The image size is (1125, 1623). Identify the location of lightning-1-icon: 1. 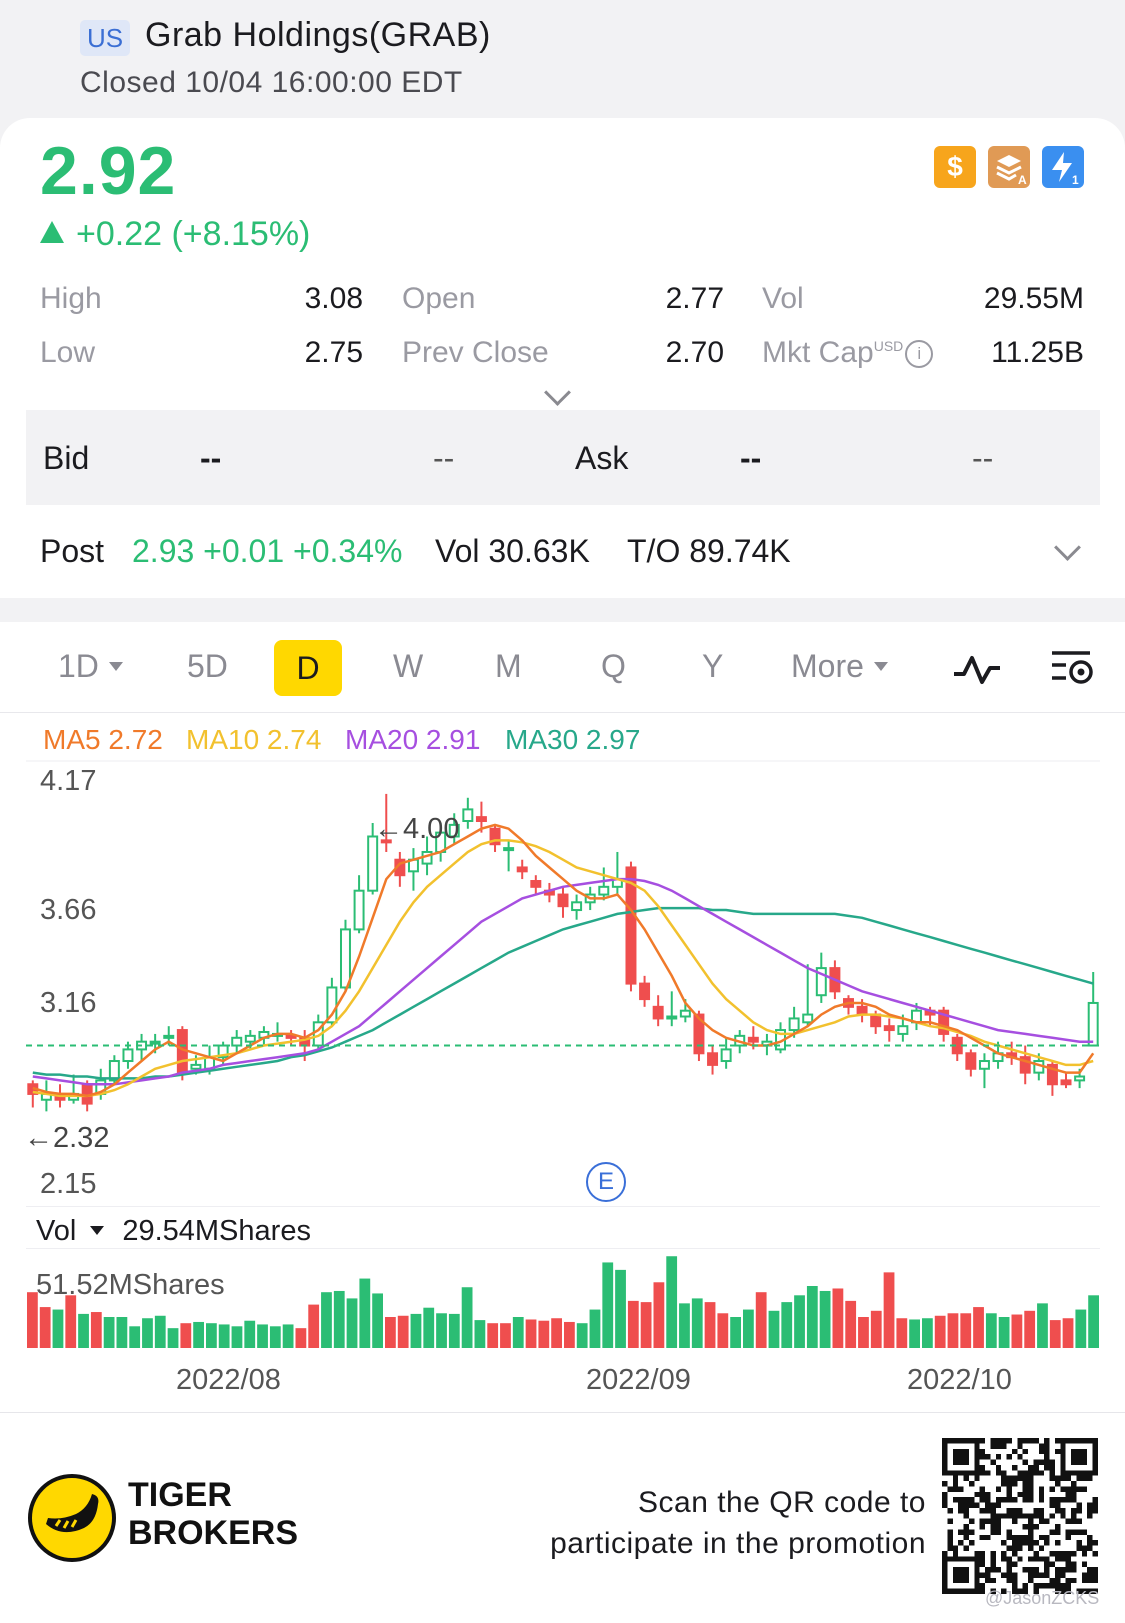
(1063, 167).